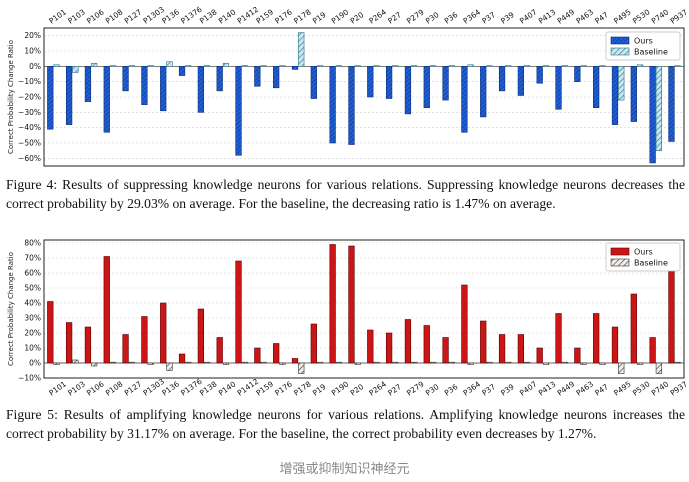 The height and width of the screenshot is (482, 689). Describe the element at coordinates (370, 81) in the screenshot. I see `bar-ours-p264` at that location.